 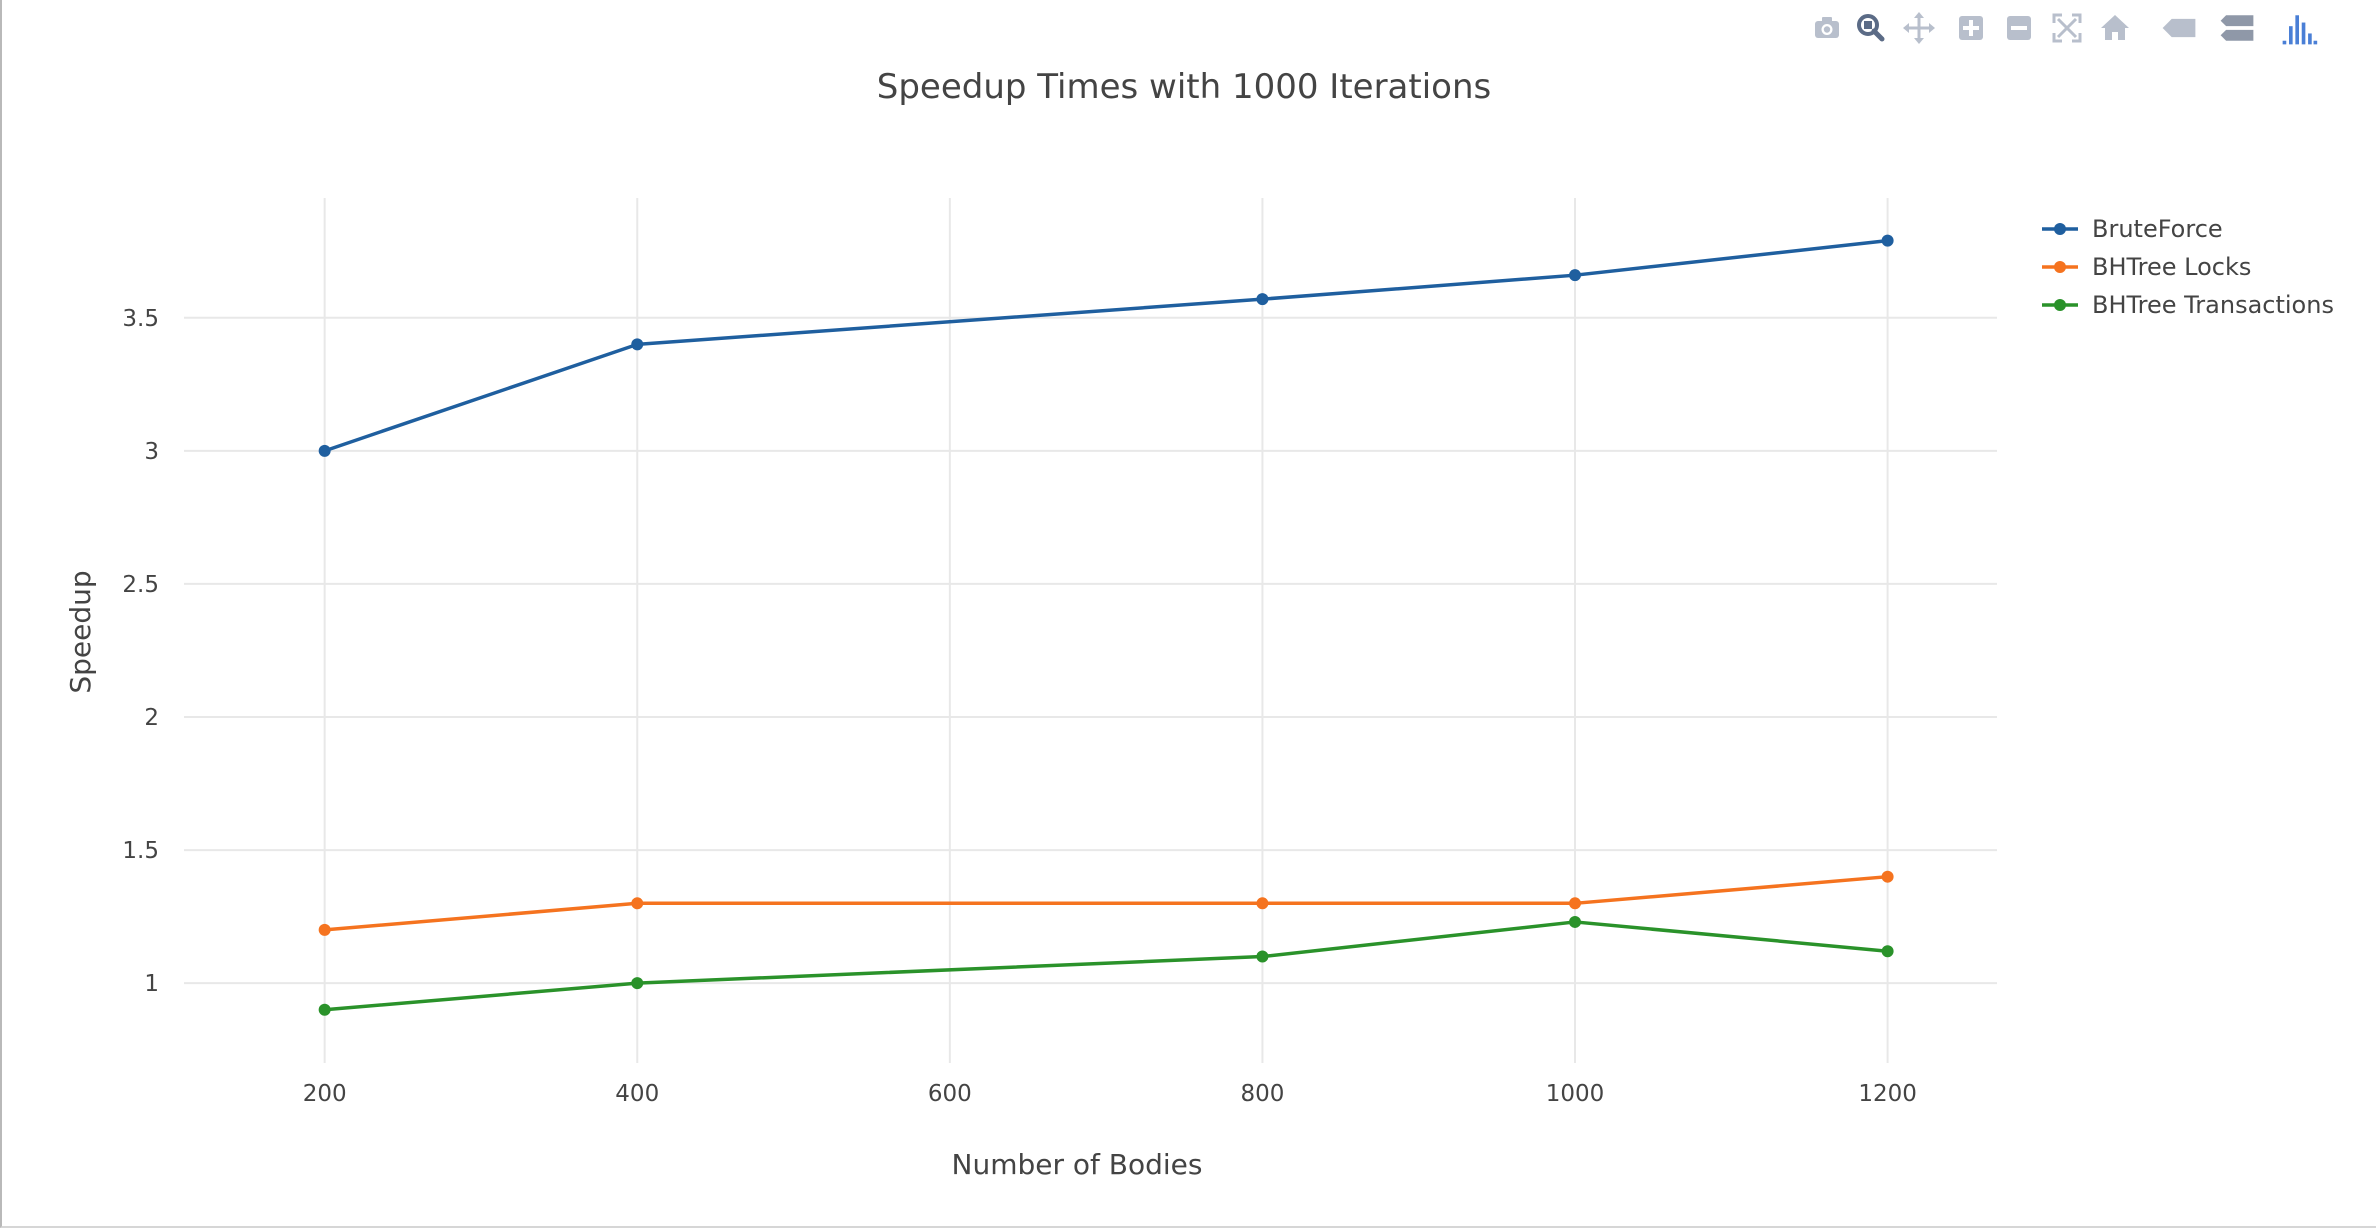 What do you see at coordinates (2115, 28) in the screenshot?
I see `home-icon` at bounding box center [2115, 28].